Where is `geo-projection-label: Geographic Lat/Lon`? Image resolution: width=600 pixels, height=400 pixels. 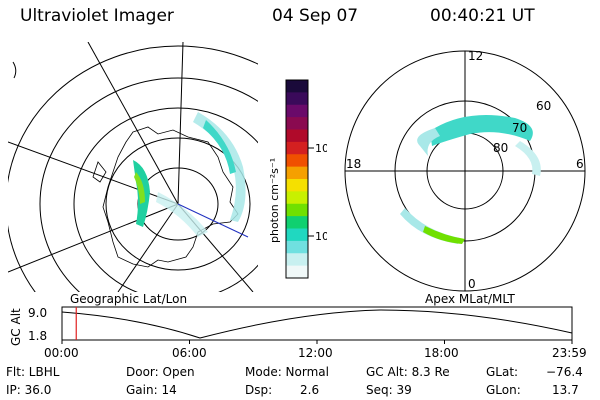
geo-projection-label: Geographic Lat/Lon is located at coordinates (129, 299).